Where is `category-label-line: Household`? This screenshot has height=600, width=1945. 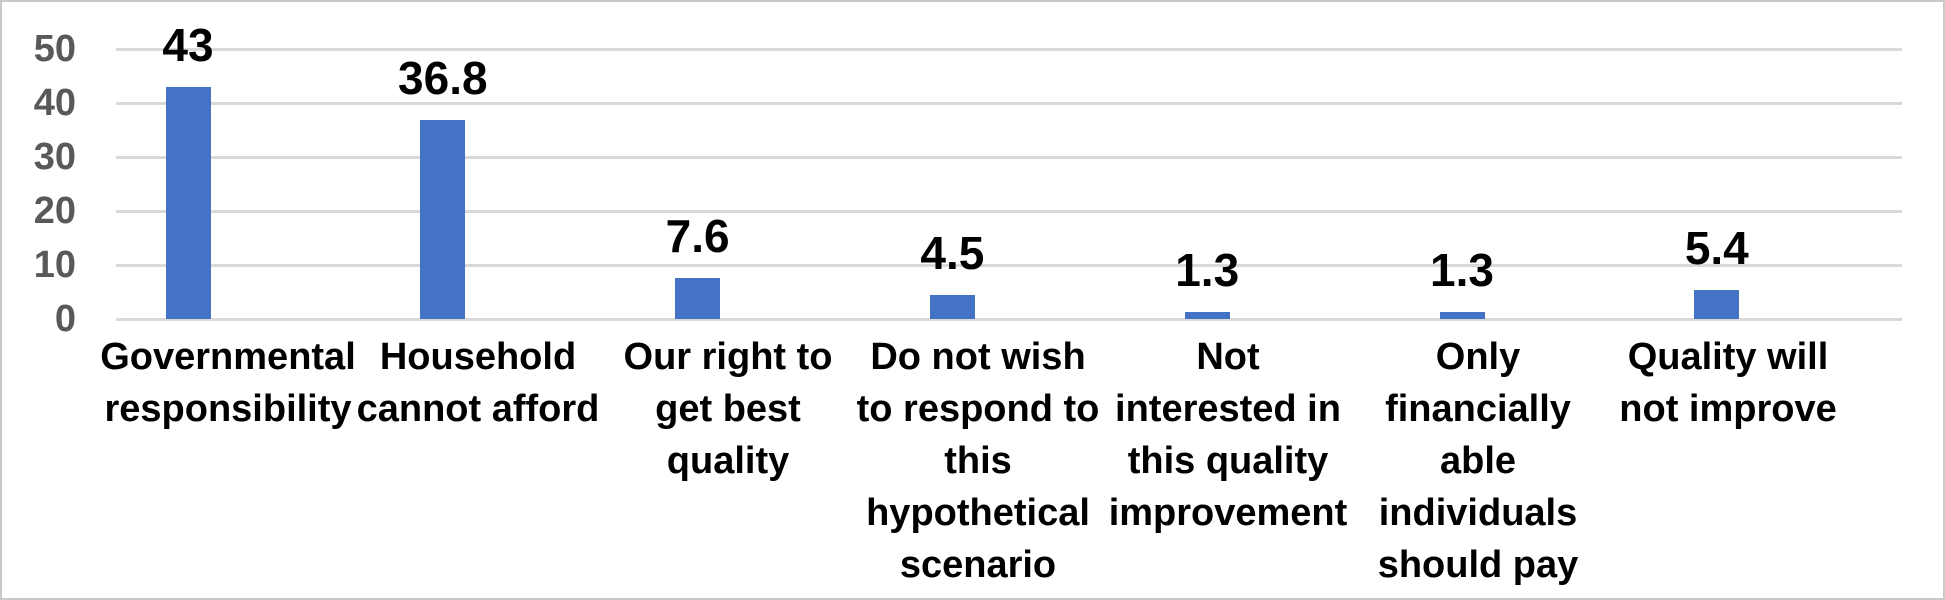
category-label-line: Household is located at coordinates (478, 357).